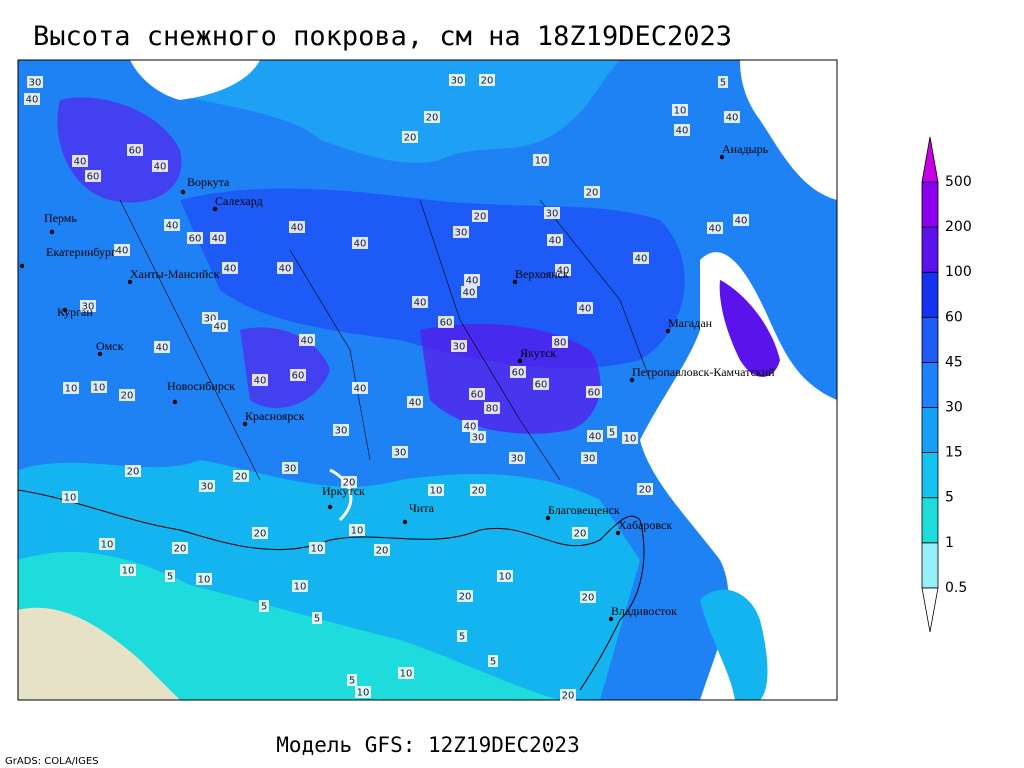 This screenshot has height=768, width=1024. Describe the element at coordinates (239, 201) in the screenshot. I see `city-label: Салехард` at that location.